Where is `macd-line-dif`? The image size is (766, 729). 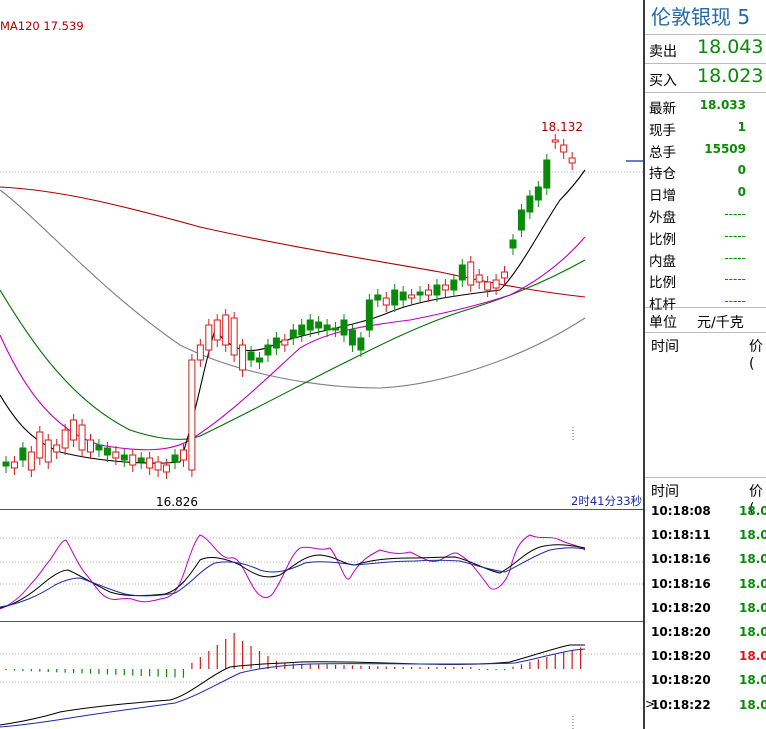
macd-line-dif is located at coordinates (292, 685).